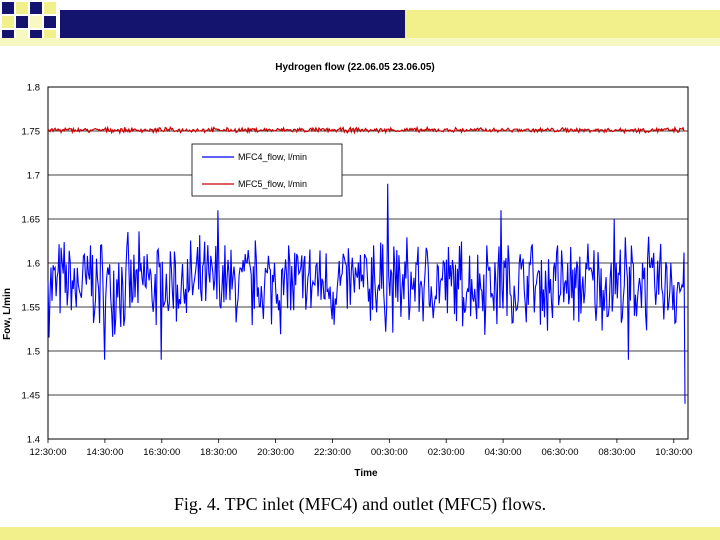  Describe the element at coordinates (104, 452) in the screenshot. I see `x-tick-label: 14:30:00` at that location.